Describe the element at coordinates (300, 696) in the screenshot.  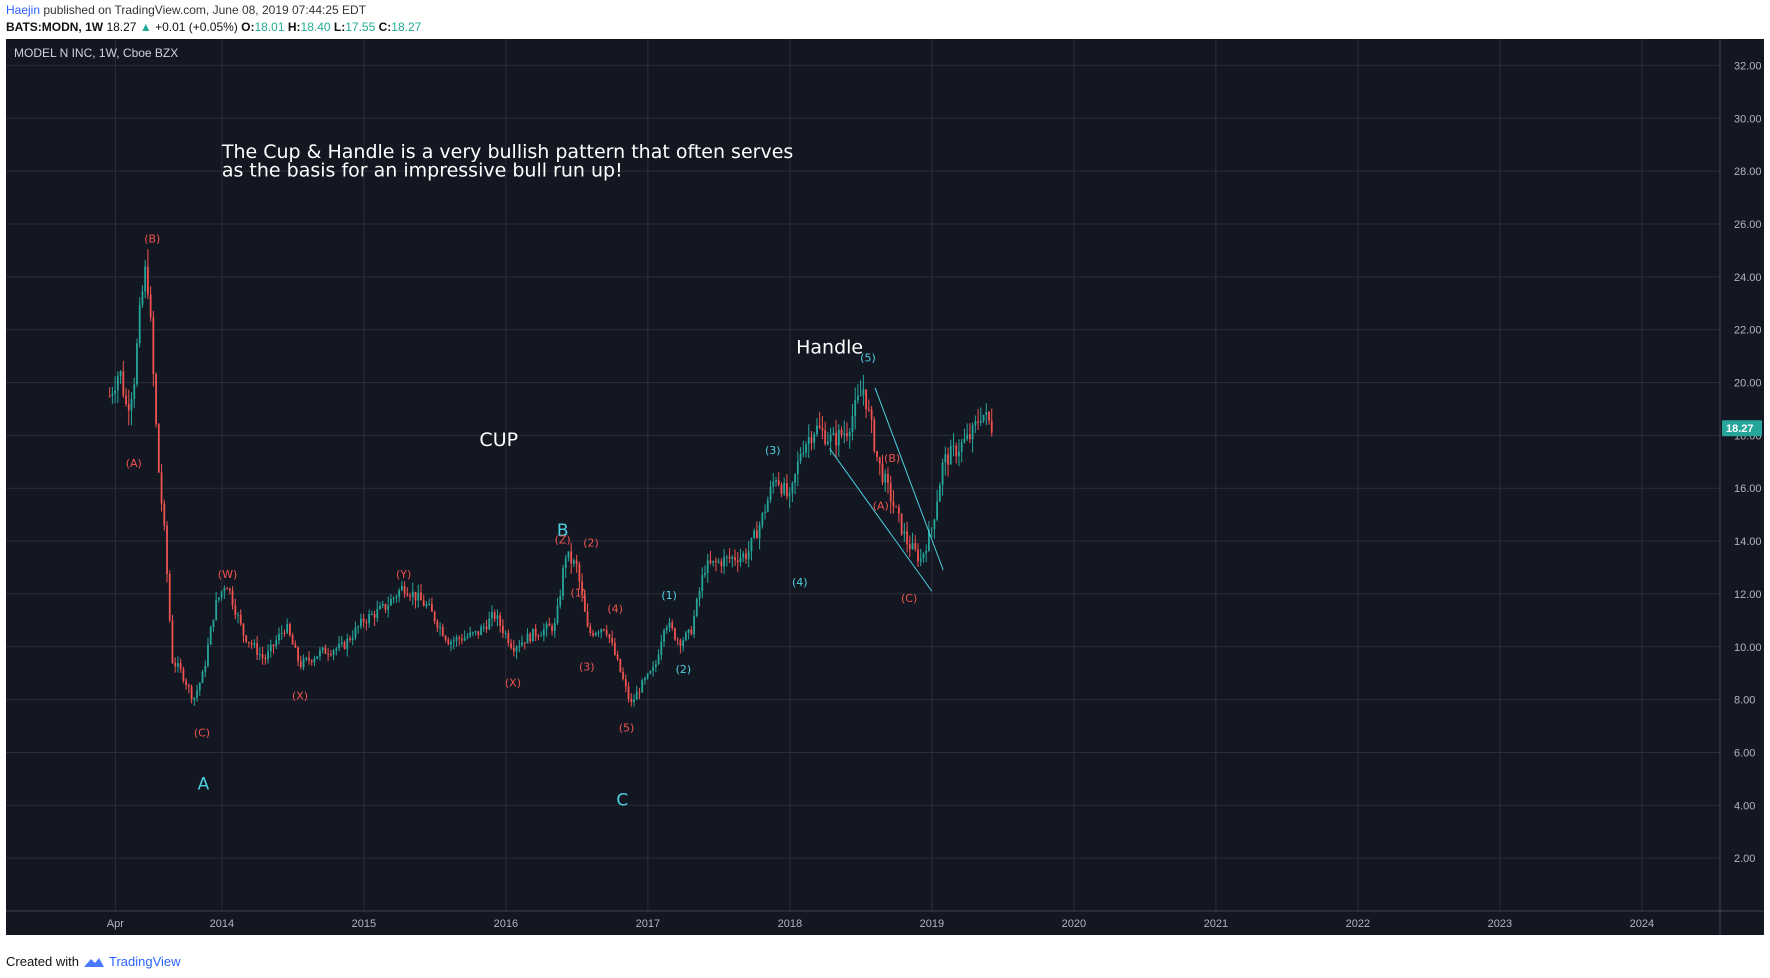
I see `wave-label: (X)` at that location.